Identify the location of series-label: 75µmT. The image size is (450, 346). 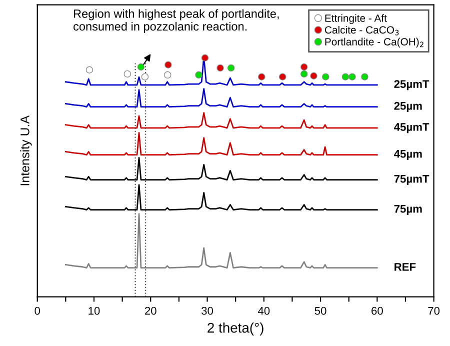
(412, 179).